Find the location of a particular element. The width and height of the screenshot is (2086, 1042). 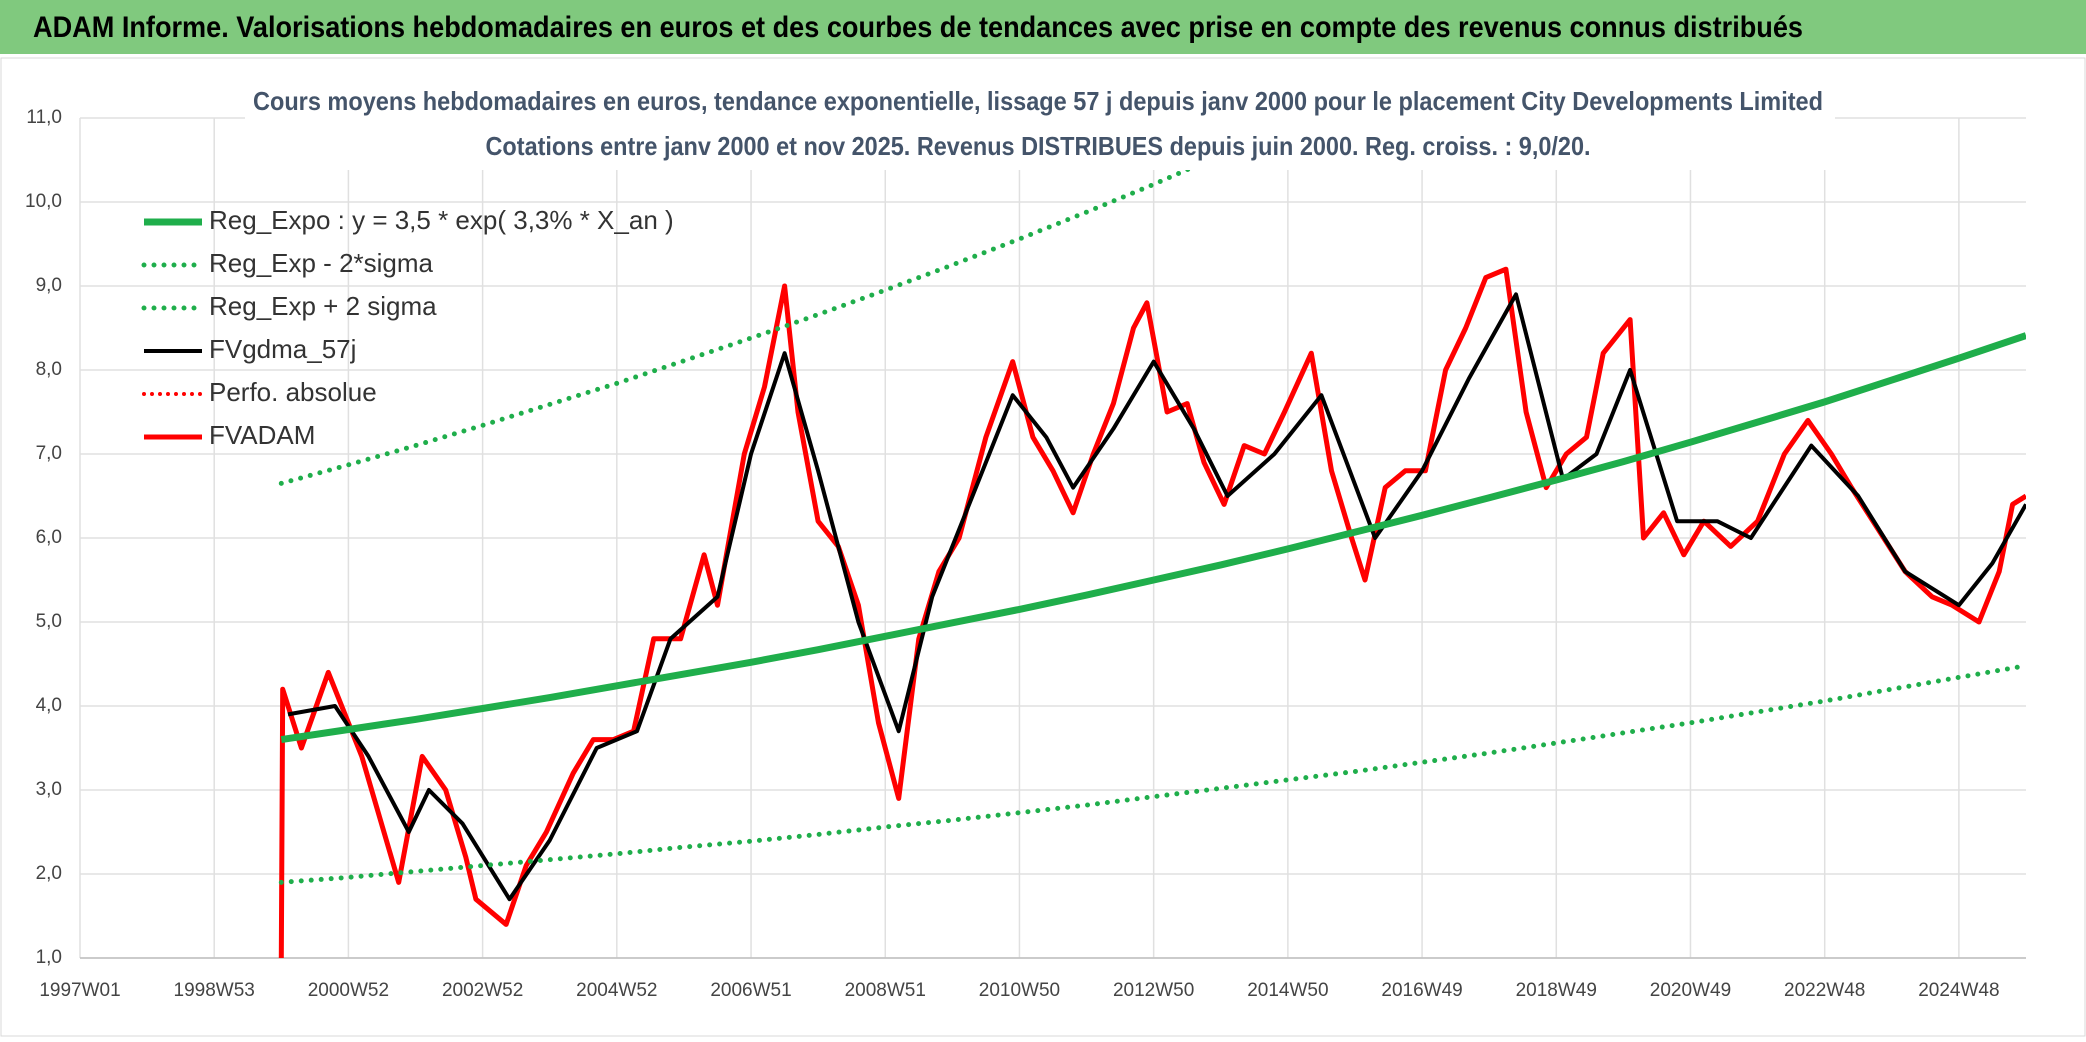

x-tick-label: 2016W49 is located at coordinates (1421, 990).